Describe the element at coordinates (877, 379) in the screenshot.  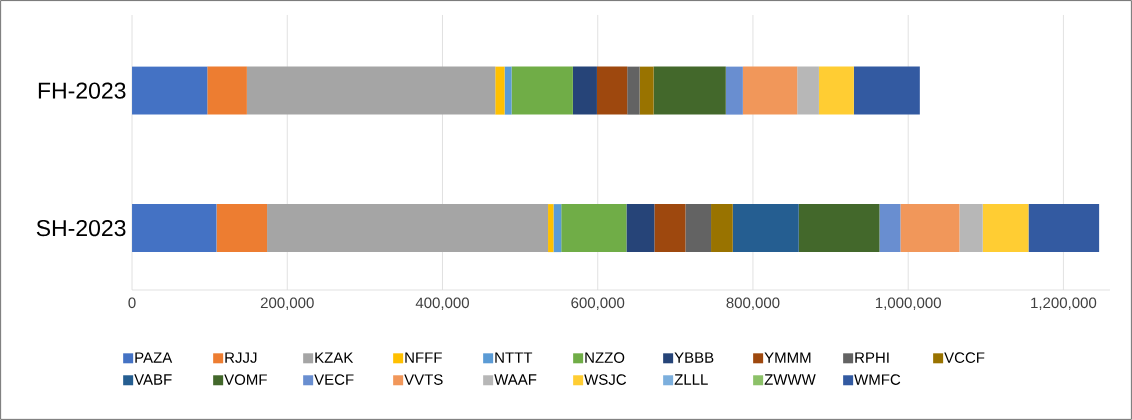
I see `legend-label: WMFC` at that location.